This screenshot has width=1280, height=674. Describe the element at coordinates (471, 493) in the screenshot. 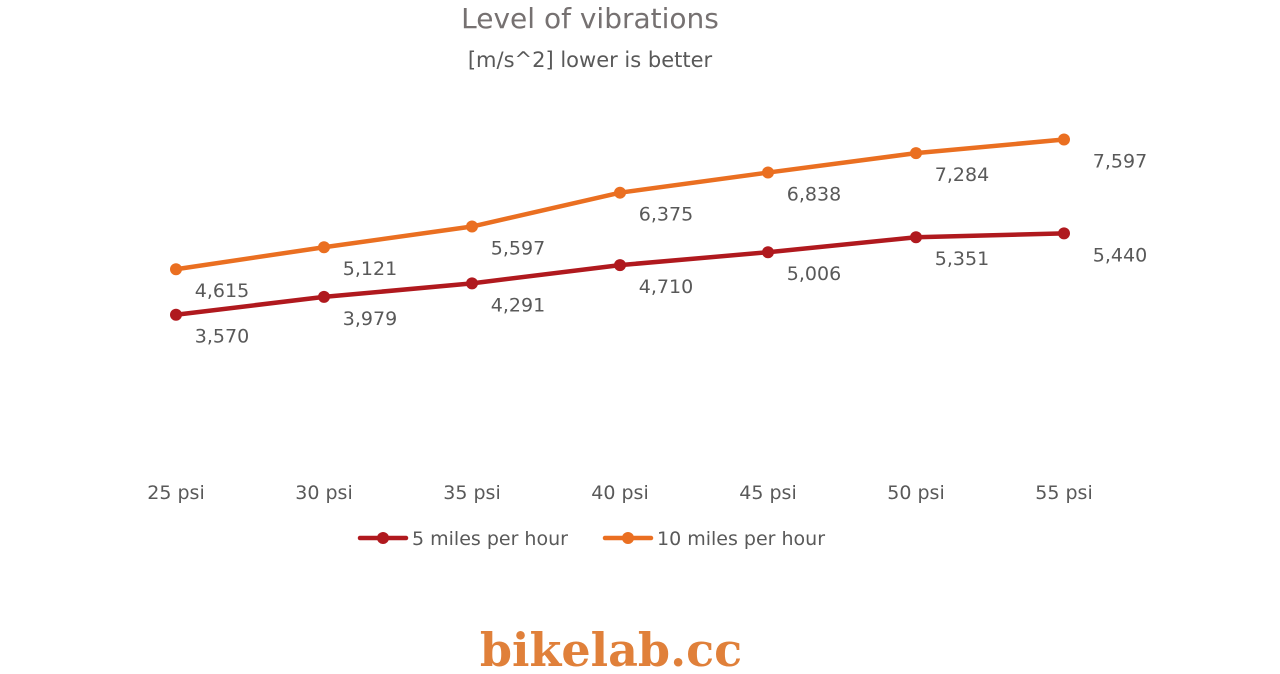

I see `x-tick-label: 35 psi` at that location.